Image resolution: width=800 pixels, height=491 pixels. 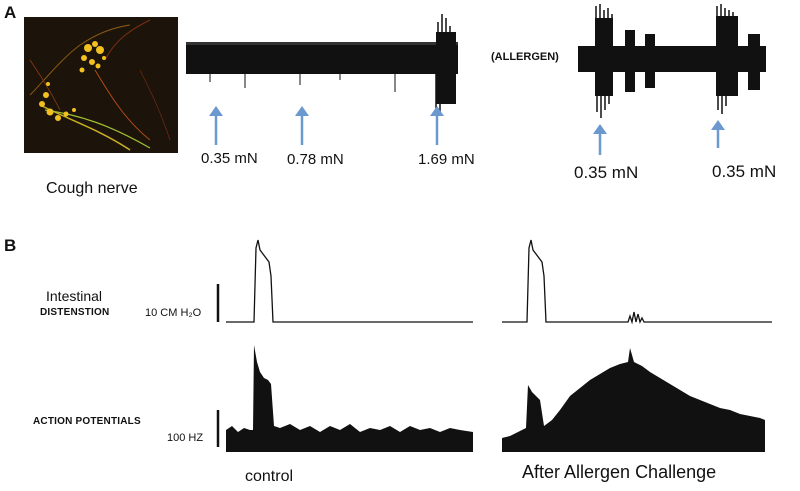 What do you see at coordinates (619, 472) in the screenshot?
I see `allergen-challenge-caption: After Allergen Challenge` at bounding box center [619, 472].